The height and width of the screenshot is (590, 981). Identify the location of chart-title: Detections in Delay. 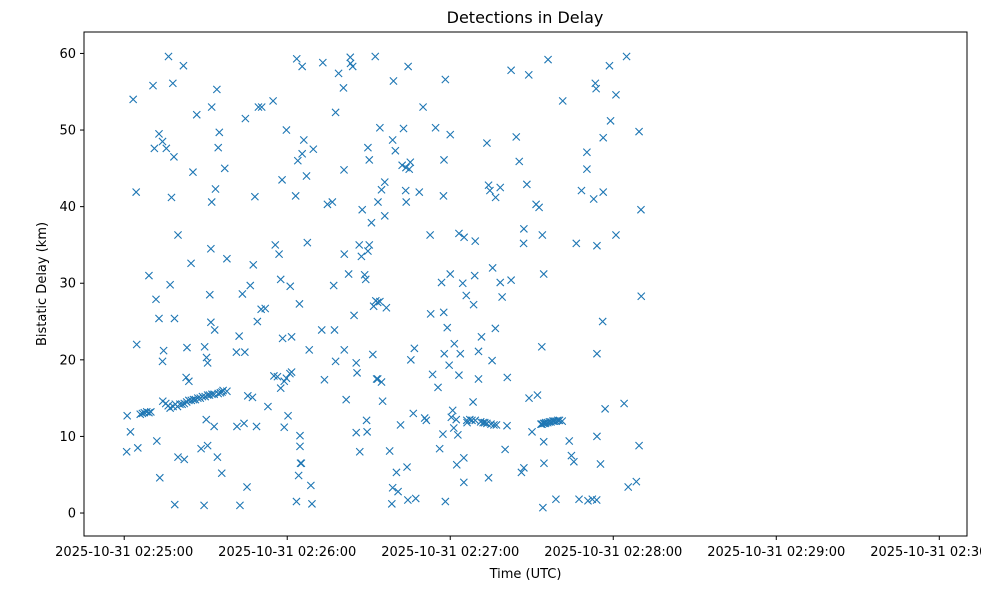
(525, 17).